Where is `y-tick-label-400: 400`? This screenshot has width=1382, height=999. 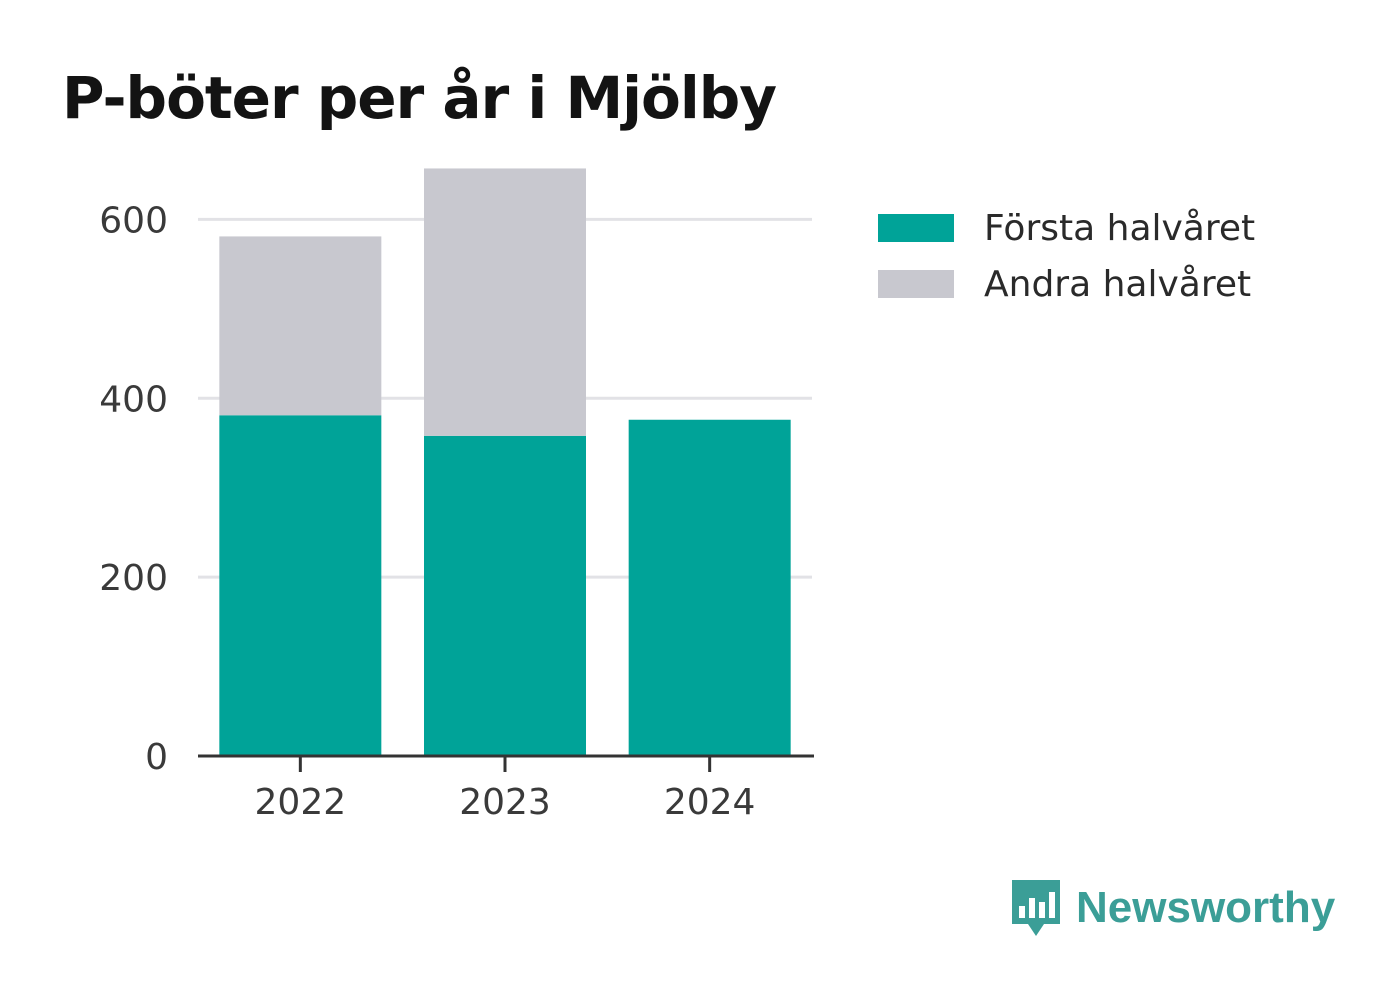
y-tick-label-400: 400 is located at coordinates (133, 399).